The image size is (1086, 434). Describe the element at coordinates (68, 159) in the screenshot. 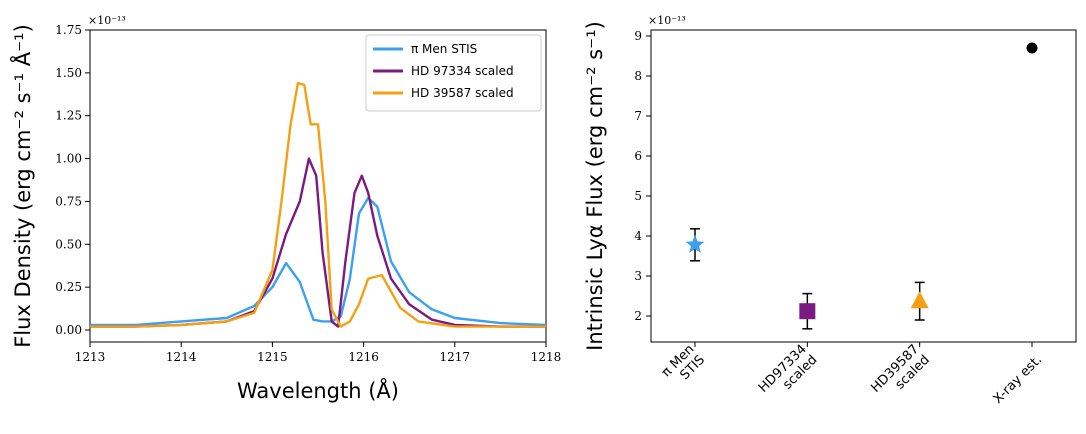

I see `spectrum-y-tick-label: 1.00` at that location.